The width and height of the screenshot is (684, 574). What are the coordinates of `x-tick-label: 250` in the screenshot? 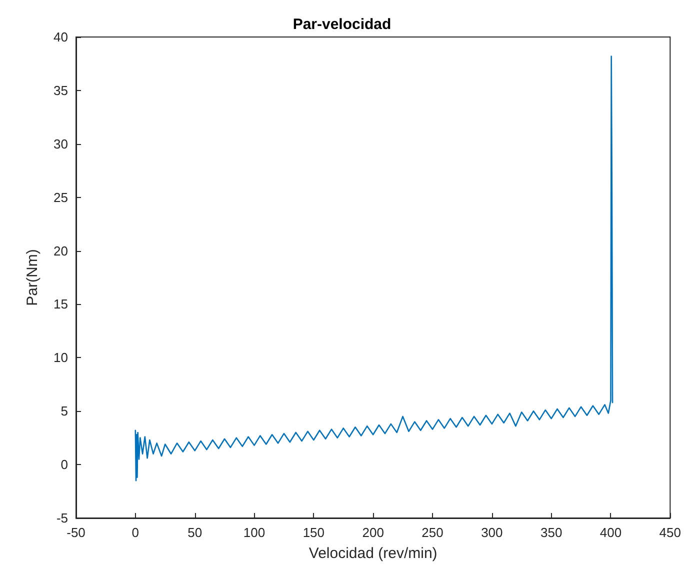 It's located at (433, 532).